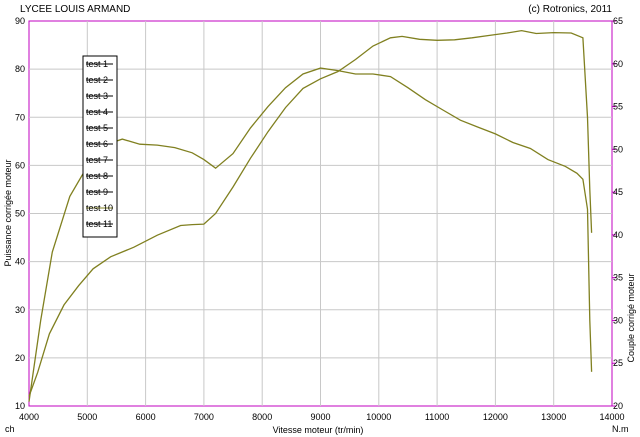 The width and height of the screenshot is (640, 437). What do you see at coordinates (611, 417) in the screenshot?
I see `x-tick-label: 14000` at bounding box center [611, 417].